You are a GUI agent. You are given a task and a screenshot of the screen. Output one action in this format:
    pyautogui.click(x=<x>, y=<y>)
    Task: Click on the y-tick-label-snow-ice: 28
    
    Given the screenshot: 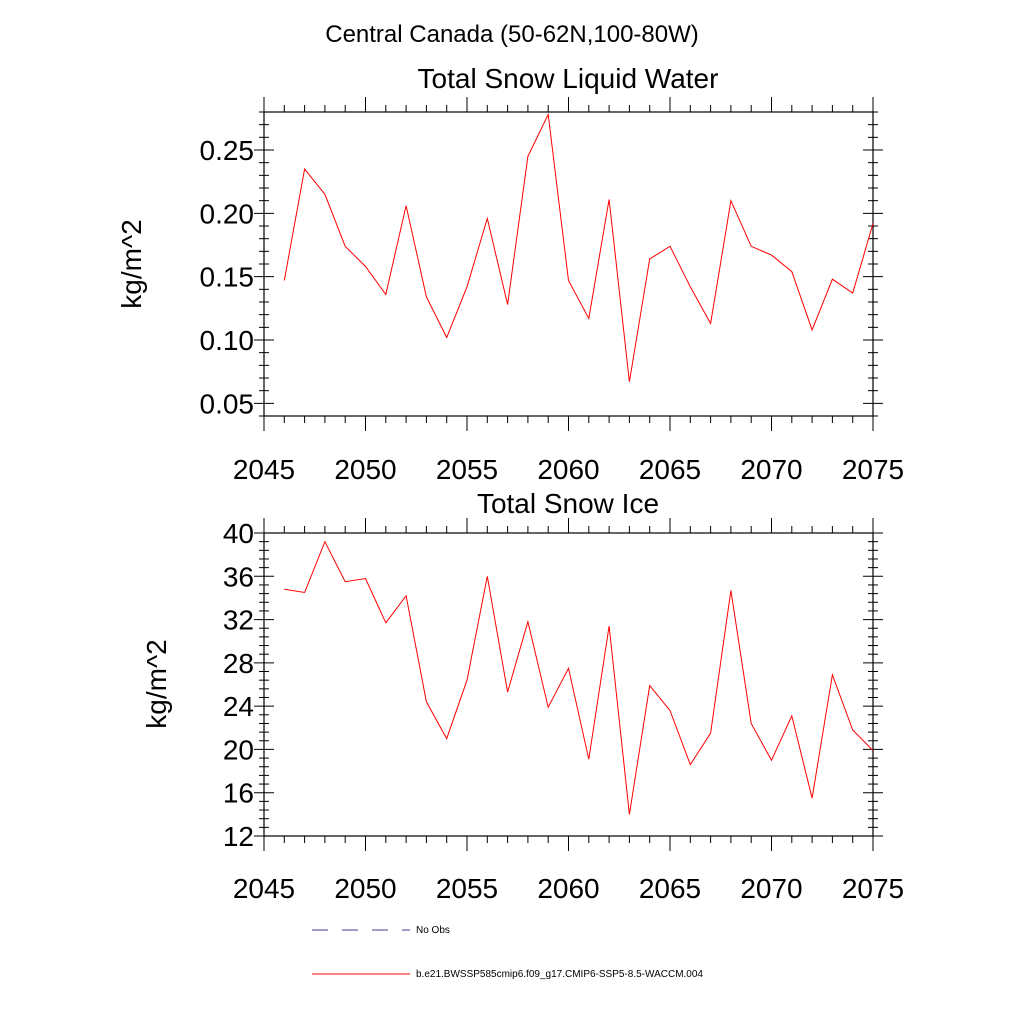 What is the action you would take?
    pyautogui.click(x=238, y=663)
    